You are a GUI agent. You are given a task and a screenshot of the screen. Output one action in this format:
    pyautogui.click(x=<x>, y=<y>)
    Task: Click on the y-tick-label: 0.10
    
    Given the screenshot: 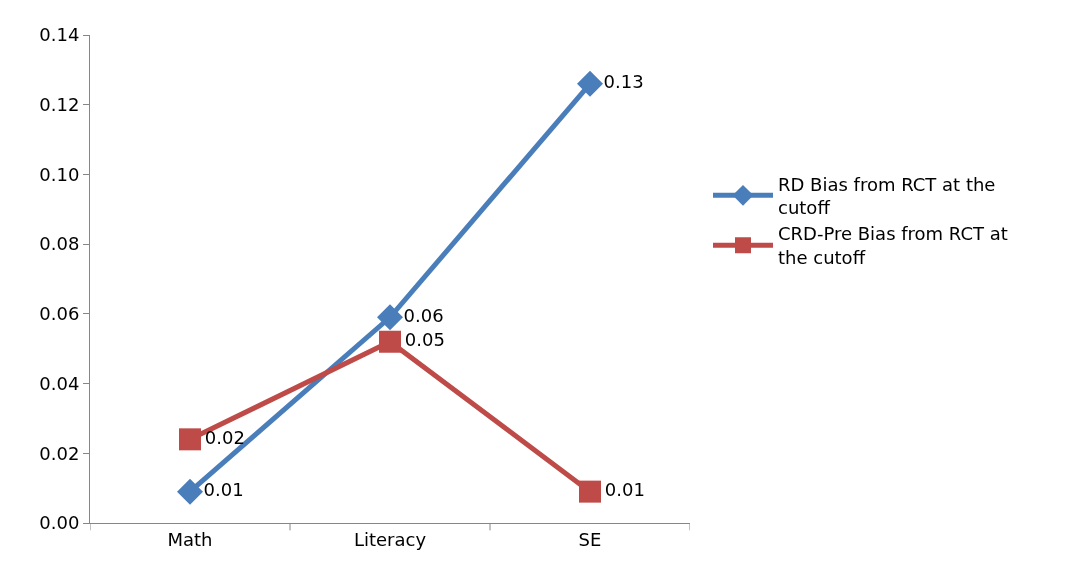 What is the action you would take?
    pyautogui.click(x=59, y=174)
    